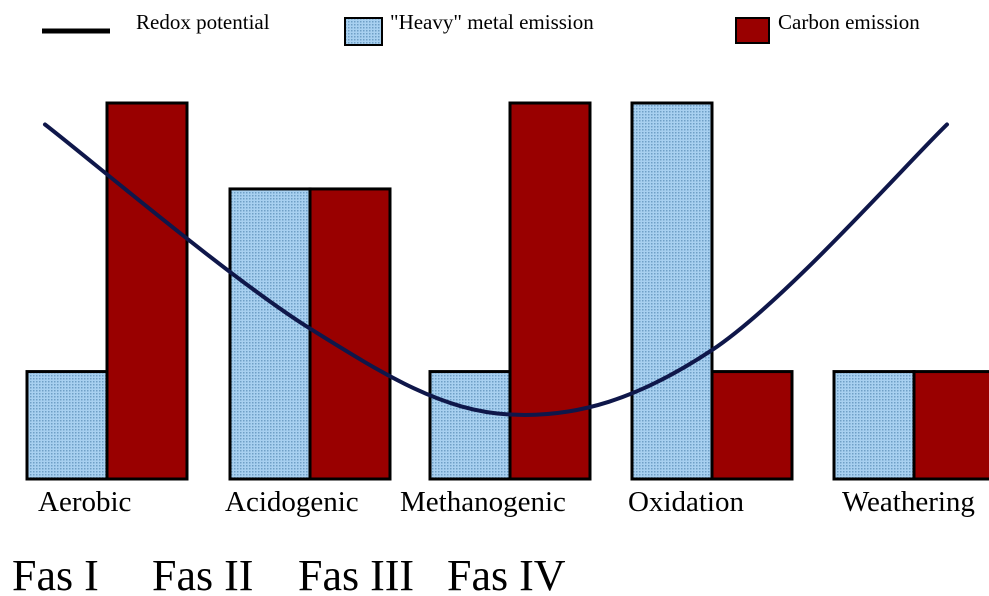 This screenshot has width=989, height=596. What do you see at coordinates (356, 573) in the screenshot?
I see `phase-label-3: Fas III` at bounding box center [356, 573].